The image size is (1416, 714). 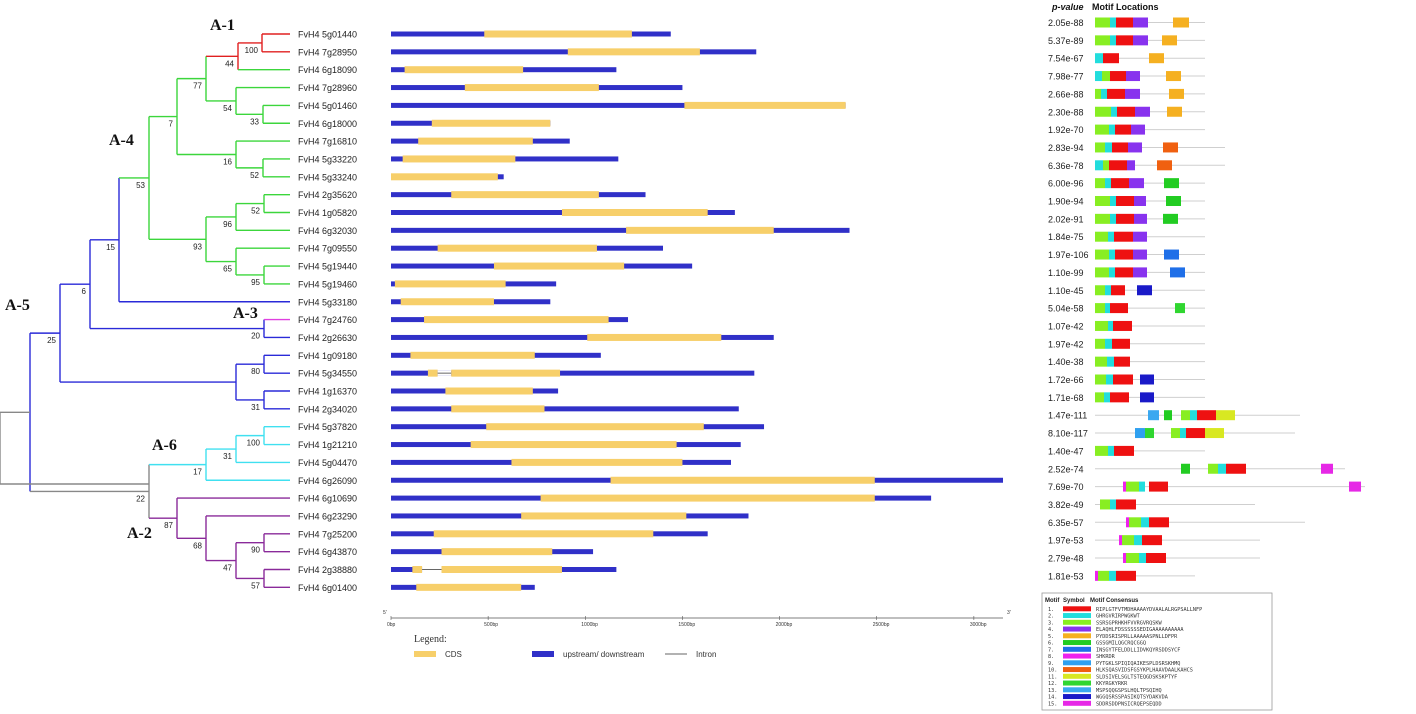 I want to click on bootstrap-value: 22, so click(x=140, y=498).